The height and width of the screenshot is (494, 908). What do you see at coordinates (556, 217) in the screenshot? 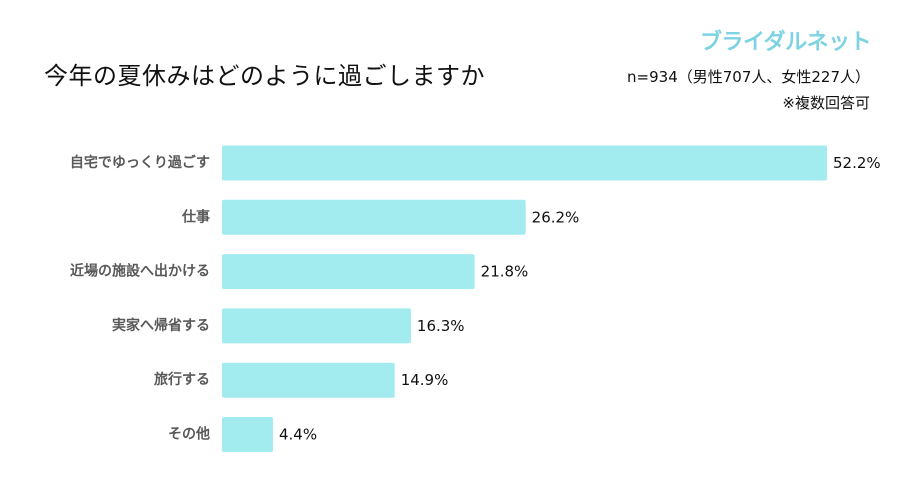
I see `value-label: 26.2%` at bounding box center [556, 217].